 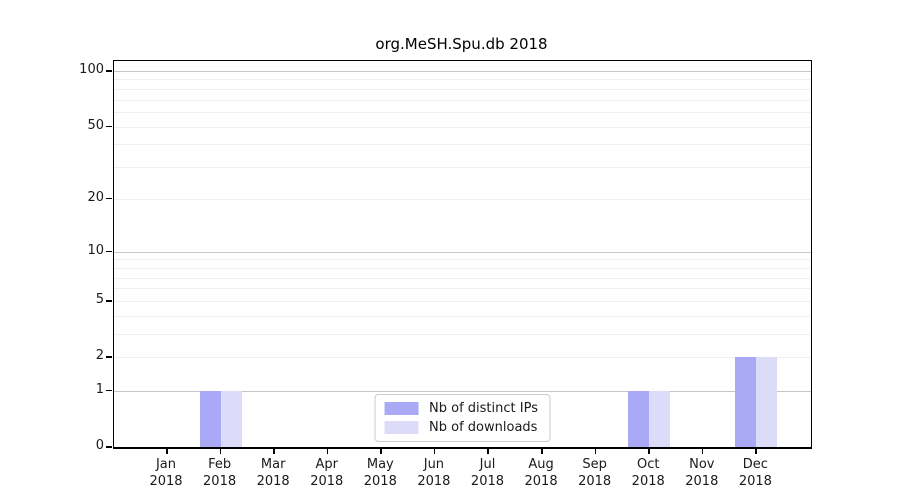 I want to click on y-tick-label: 20, so click(x=95, y=197).